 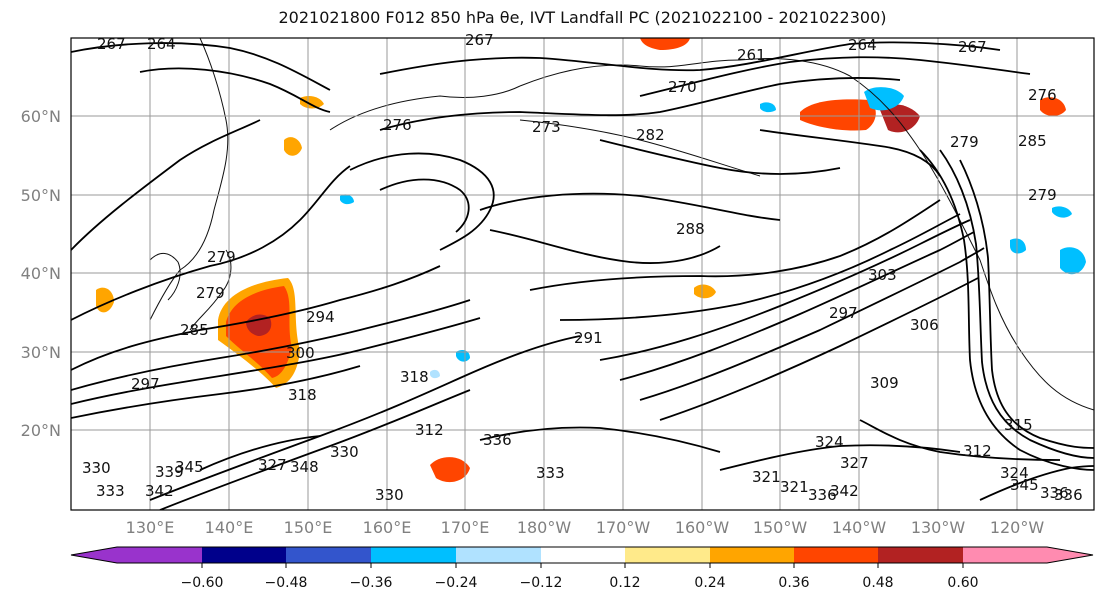 What do you see at coordinates (623, 527) in the screenshot?
I see `lon-label: 170°W` at bounding box center [623, 527].